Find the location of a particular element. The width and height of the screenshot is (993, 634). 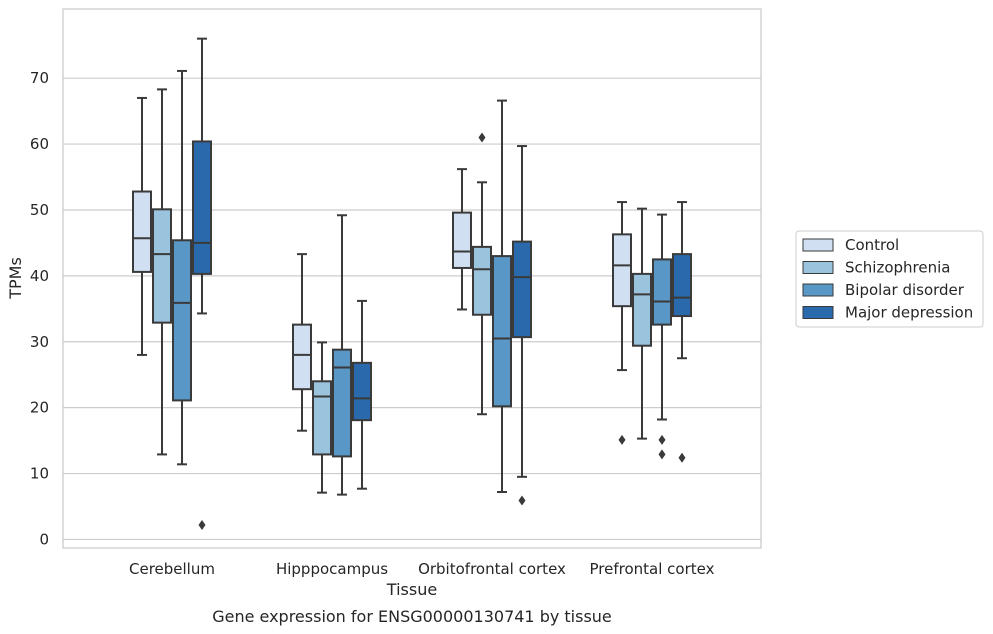

legend-frame is located at coordinates (889, 279).